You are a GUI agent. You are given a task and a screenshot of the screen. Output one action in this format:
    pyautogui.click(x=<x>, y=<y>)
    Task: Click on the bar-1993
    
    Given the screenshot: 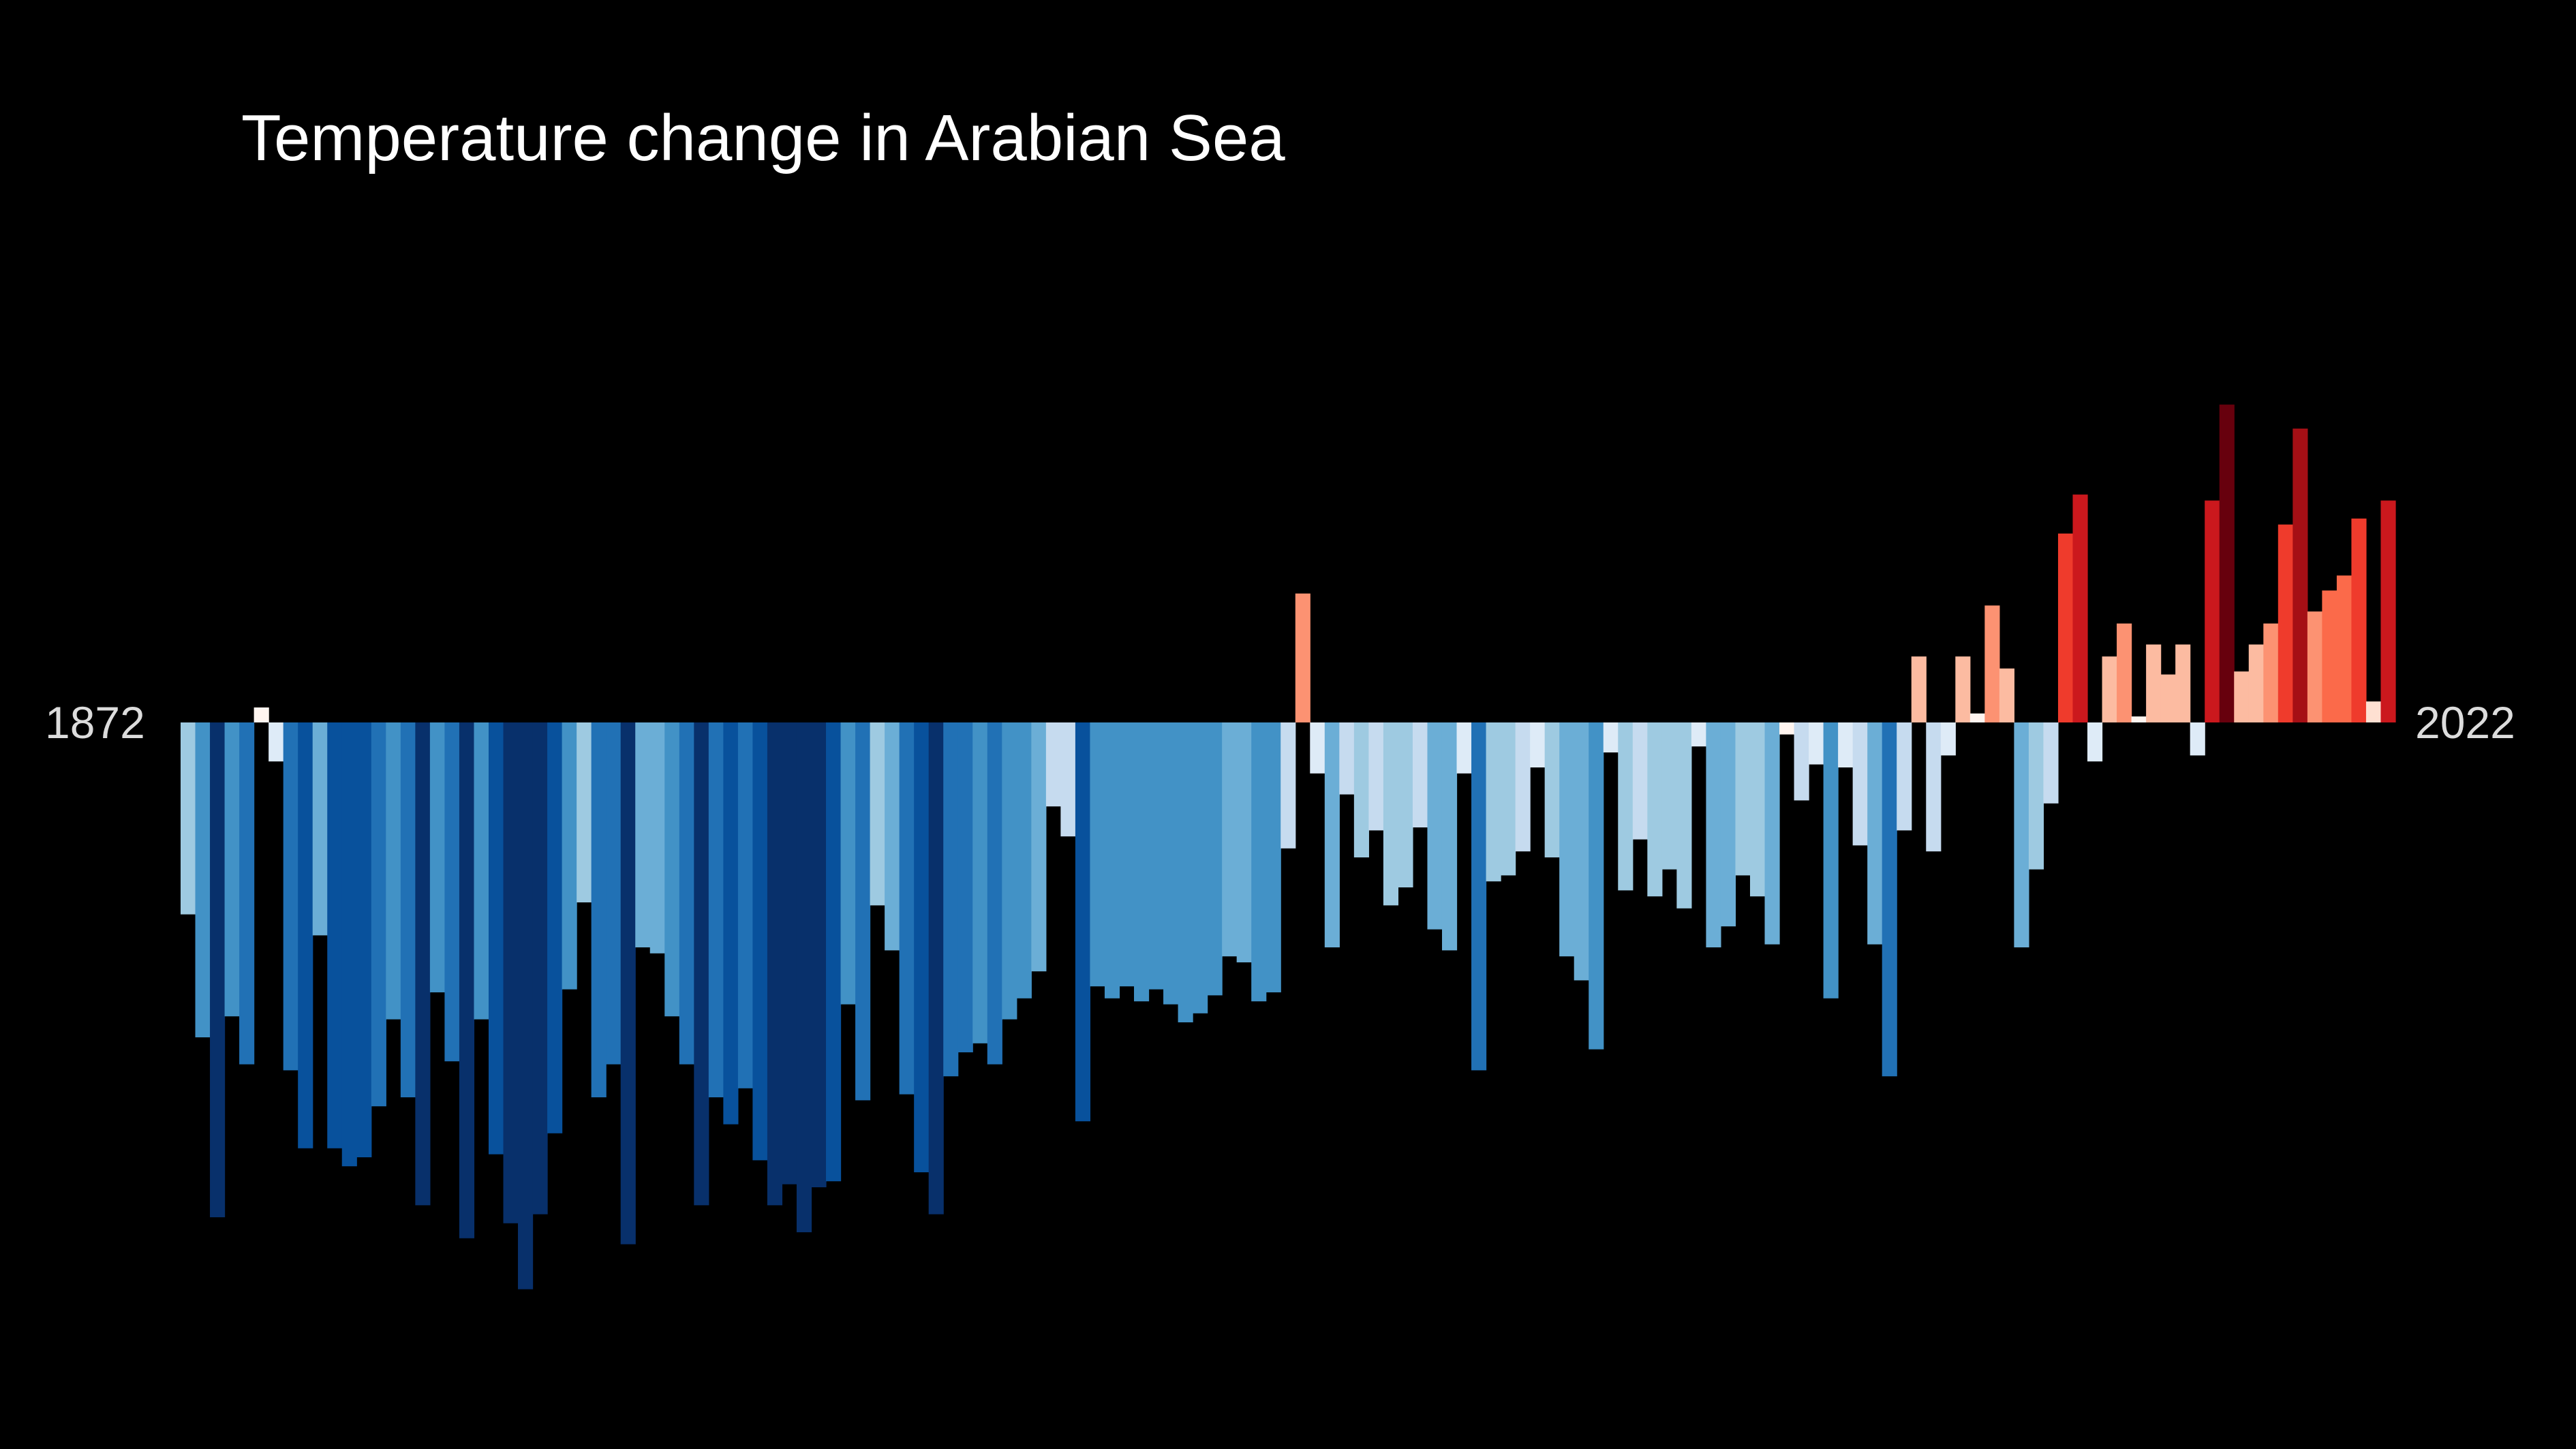 What is the action you would take?
    pyautogui.click(x=1963, y=689)
    